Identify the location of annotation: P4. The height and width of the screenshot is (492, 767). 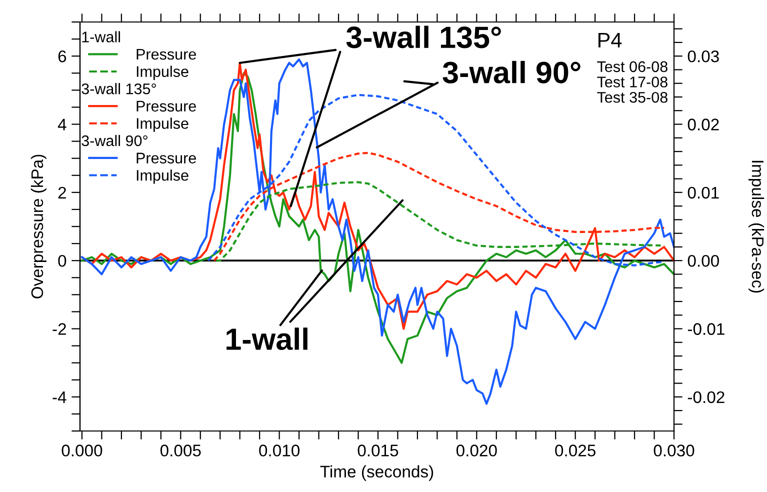
(610, 40).